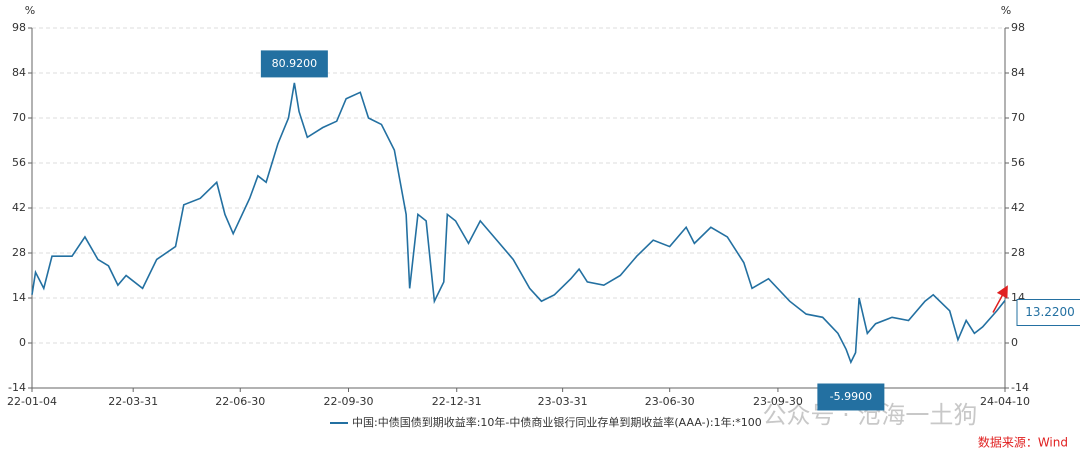  What do you see at coordinates (670, 401) in the screenshot?
I see `x-tick-label: 23-06-30` at bounding box center [670, 401].